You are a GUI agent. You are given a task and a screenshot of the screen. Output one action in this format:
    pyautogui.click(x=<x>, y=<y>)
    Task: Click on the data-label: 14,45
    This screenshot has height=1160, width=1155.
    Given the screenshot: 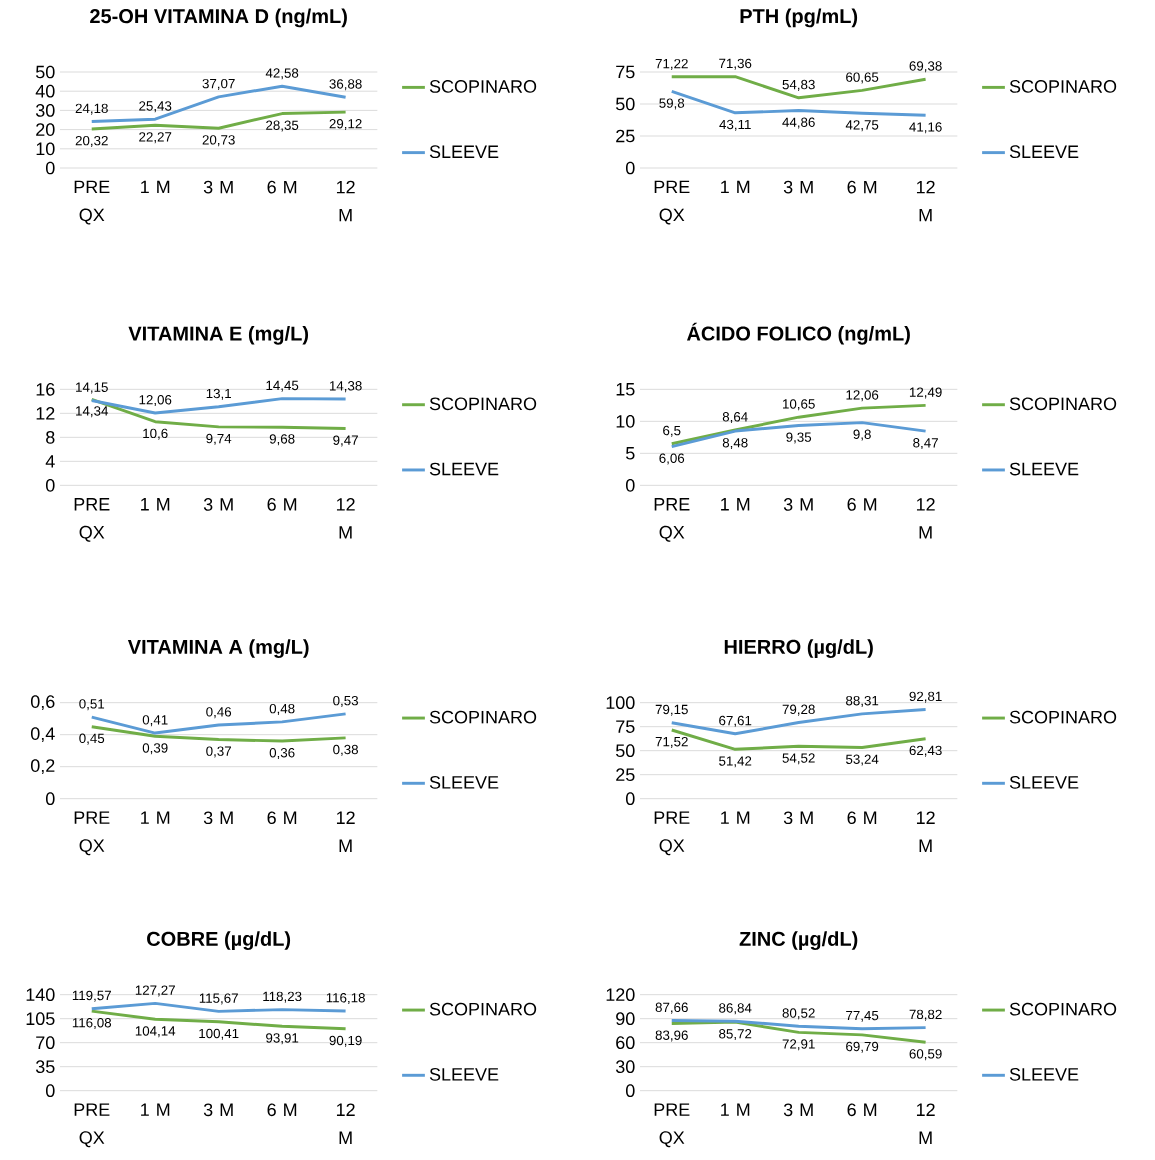 What is the action you would take?
    pyautogui.click(x=282, y=386)
    